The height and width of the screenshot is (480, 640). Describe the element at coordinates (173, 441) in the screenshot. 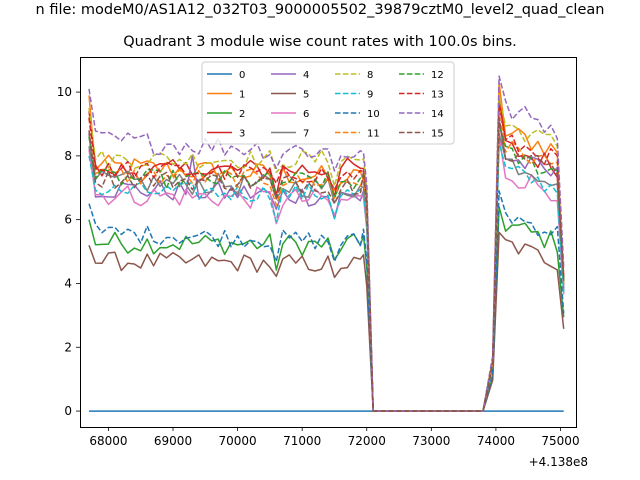

I see `x-tick-label: 69000` at that location.